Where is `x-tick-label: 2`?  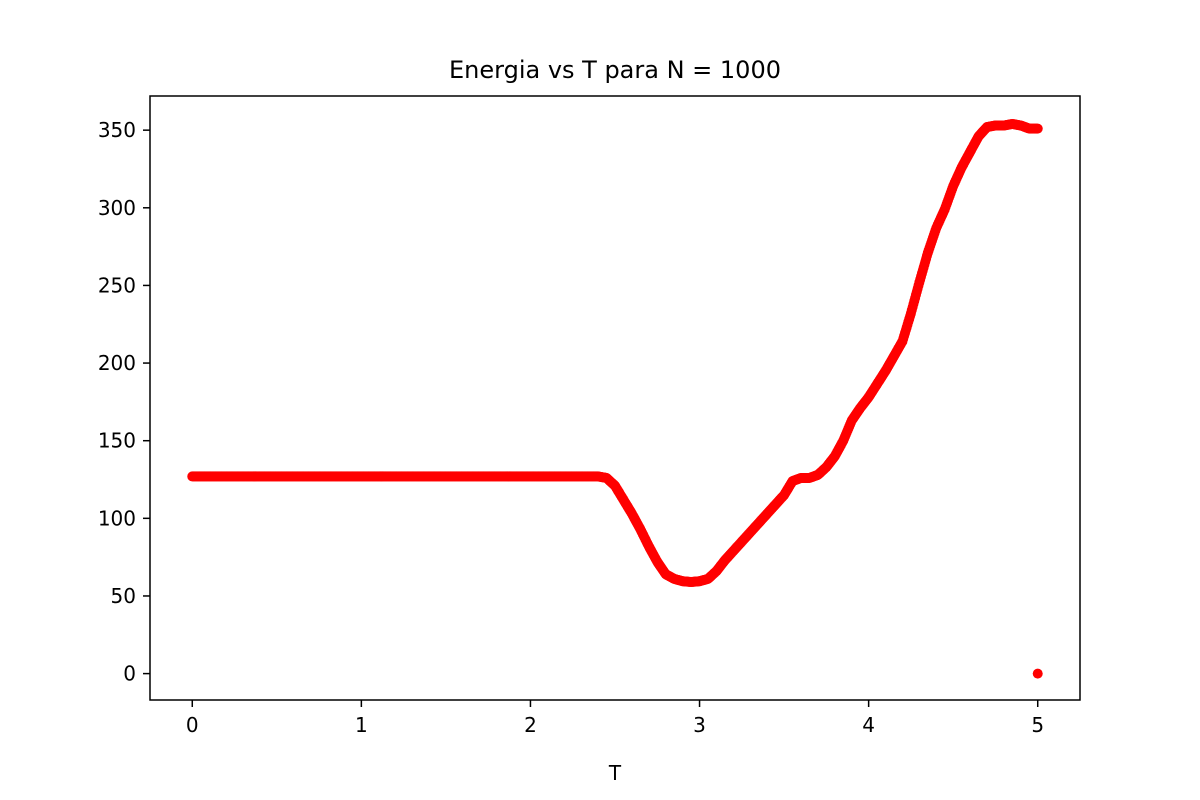
x-tick-label: 2 is located at coordinates (530, 725).